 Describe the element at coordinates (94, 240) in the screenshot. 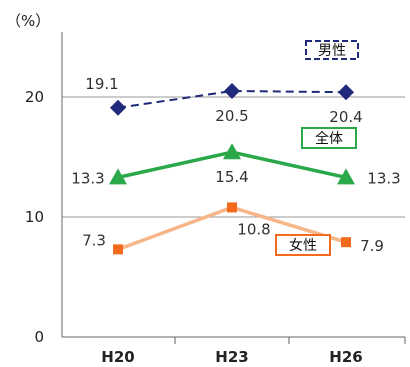

I see `data-label: 7.3` at that location.